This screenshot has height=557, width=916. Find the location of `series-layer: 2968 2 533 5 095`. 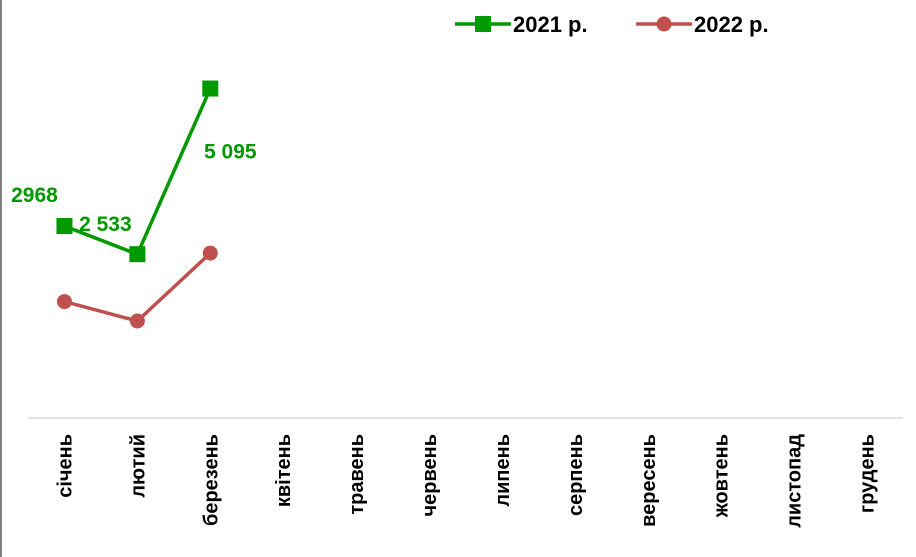

series-layer: 2968 2 533 5 095 is located at coordinates (134, 204).